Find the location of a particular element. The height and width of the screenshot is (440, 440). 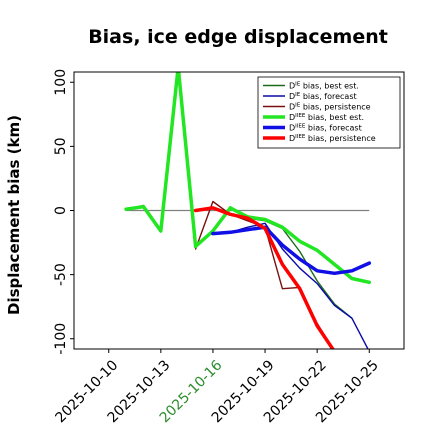

legend-entry: DIE bias, persistence is located at coordinates (330, 107).